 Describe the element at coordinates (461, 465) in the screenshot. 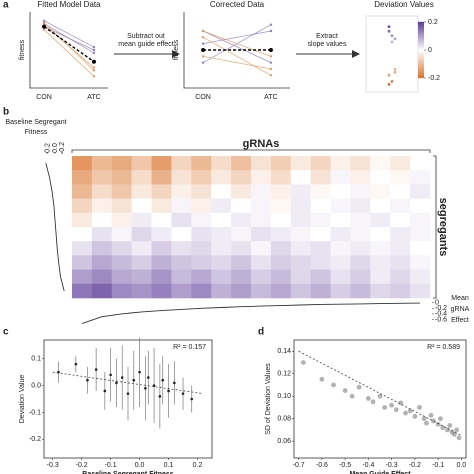

I see `x-tick-label: 0.0` at that location.